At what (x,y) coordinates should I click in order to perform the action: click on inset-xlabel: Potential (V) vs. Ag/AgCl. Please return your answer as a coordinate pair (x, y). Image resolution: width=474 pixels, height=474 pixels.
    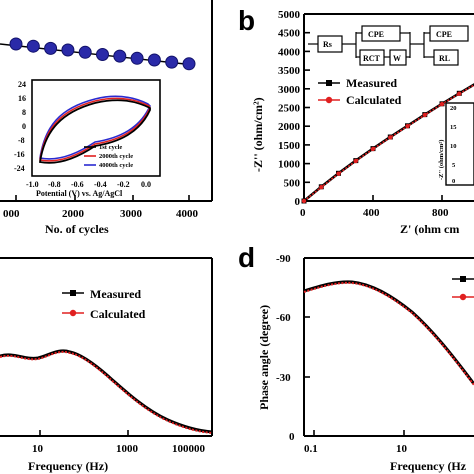
    Looking at the image, I should click on (79, 193).